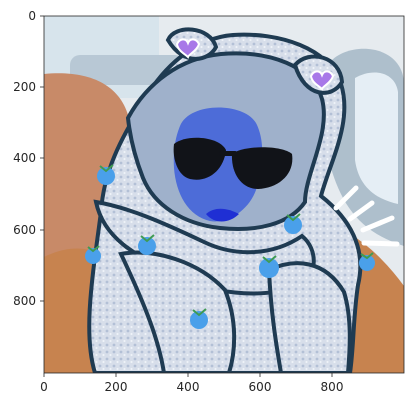 The image size is (416, 410). I want to click on y-tick-label: 200, so click(24, 87).